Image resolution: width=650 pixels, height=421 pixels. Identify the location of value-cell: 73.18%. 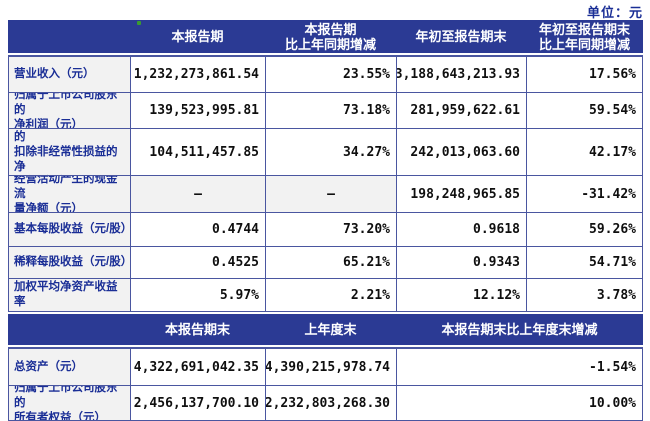
(331, 110).